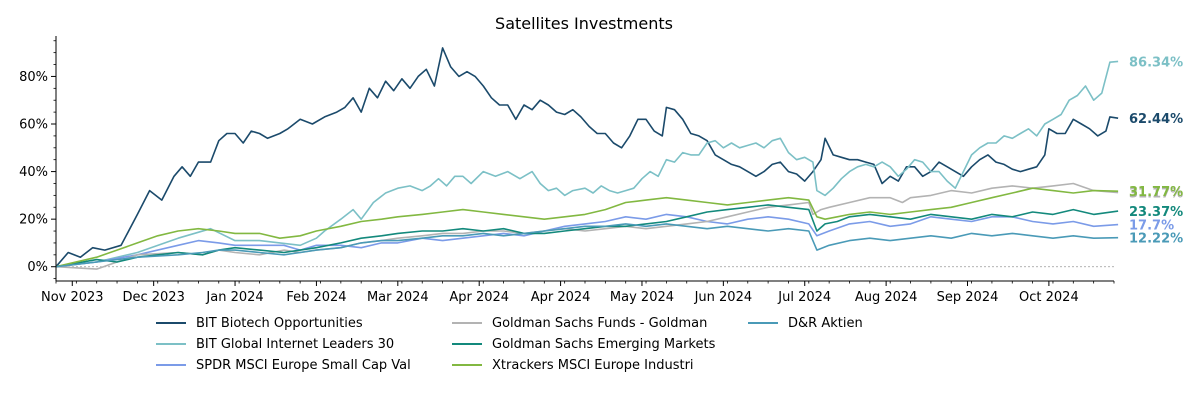 The height and width of the screenshot is (400, 1200). What do you see at coordinates (642, 297) in the screenshot?
I see `x-tick-label: May 2024` at bounding box center [642, 297].